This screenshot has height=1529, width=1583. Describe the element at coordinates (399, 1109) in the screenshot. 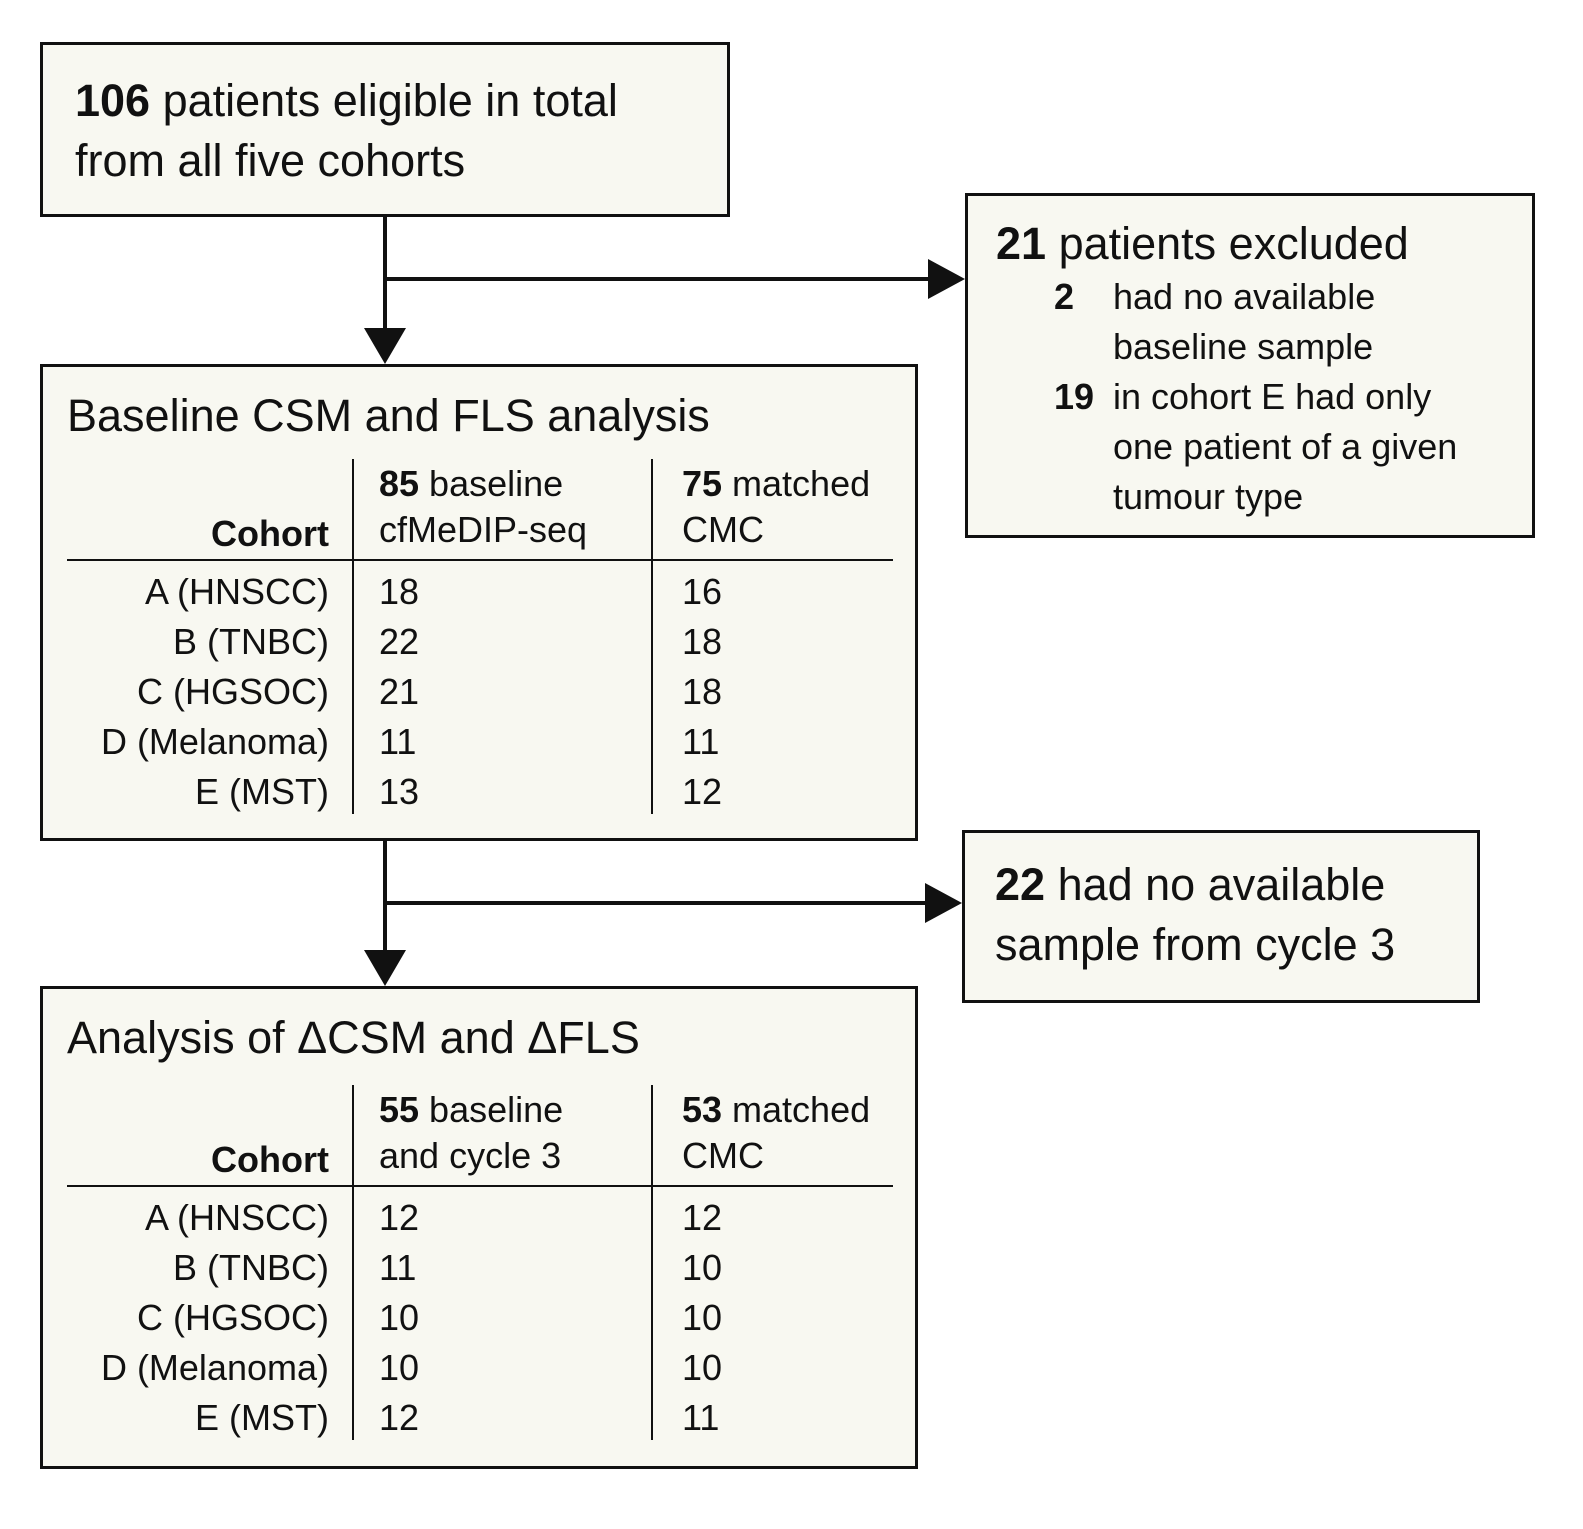

I see `col1-count: 55` at that location.